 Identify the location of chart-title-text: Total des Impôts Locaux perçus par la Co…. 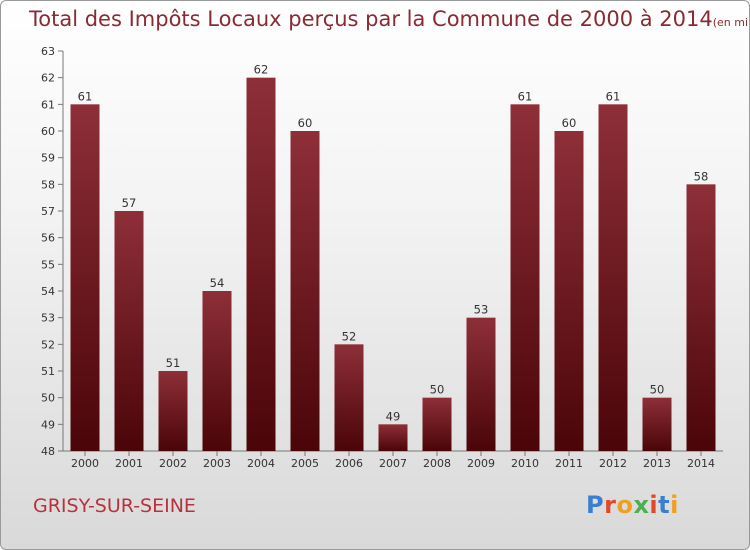
(371, 19).